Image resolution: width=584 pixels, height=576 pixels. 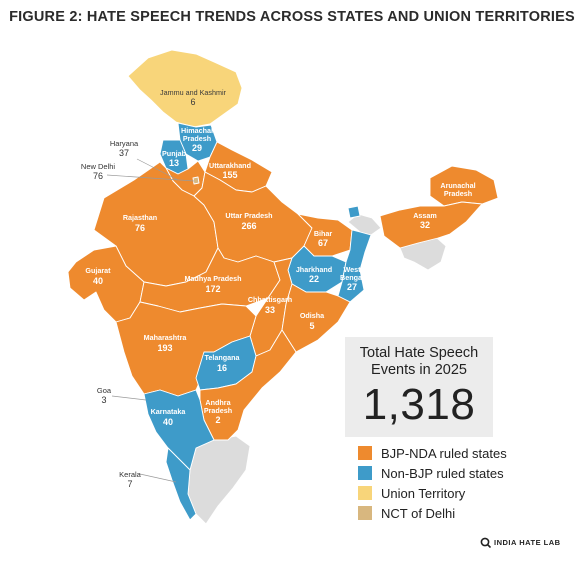 I want to click on region-wb, so click(x=354, y=266).